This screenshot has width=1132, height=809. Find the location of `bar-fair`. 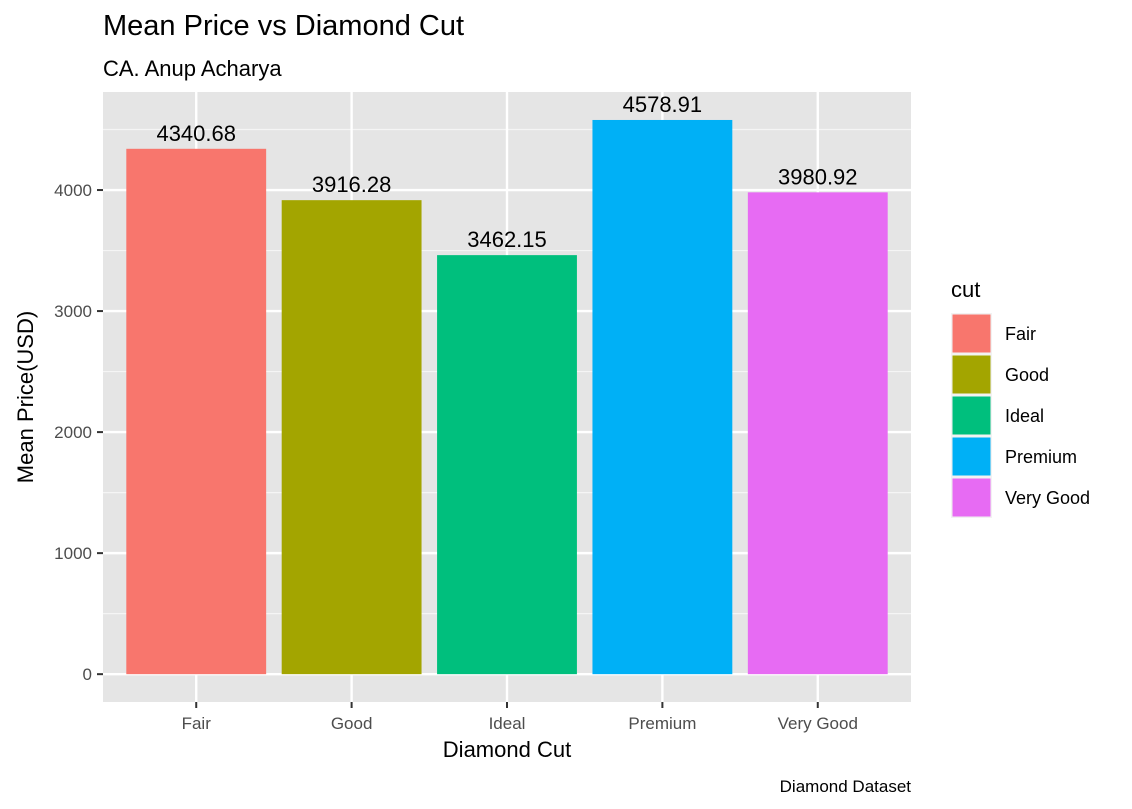

bar-fair is located at coordinates (196, 411).